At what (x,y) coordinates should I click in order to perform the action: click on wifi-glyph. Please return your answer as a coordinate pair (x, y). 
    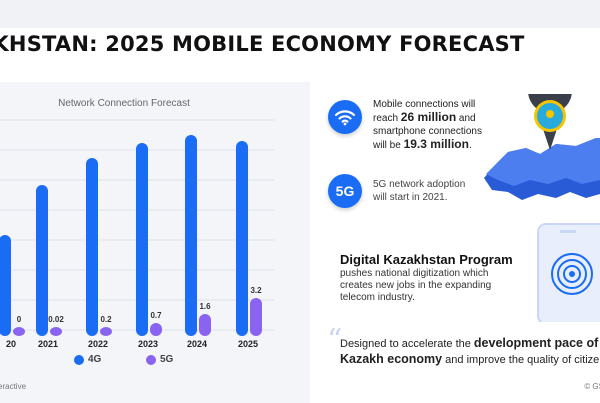
    Looking at the image, I should click on (345, 118).